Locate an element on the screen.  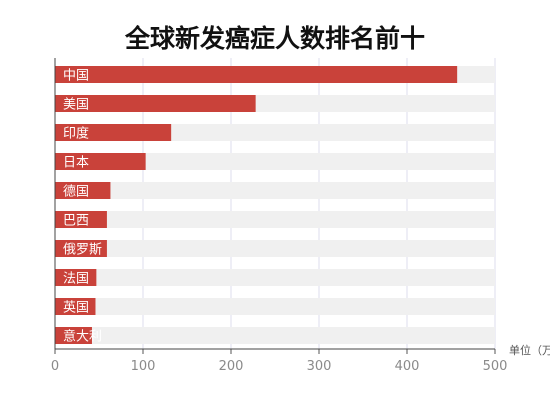
x-tick-label-4: 400 is located at coordinates (407, 366).